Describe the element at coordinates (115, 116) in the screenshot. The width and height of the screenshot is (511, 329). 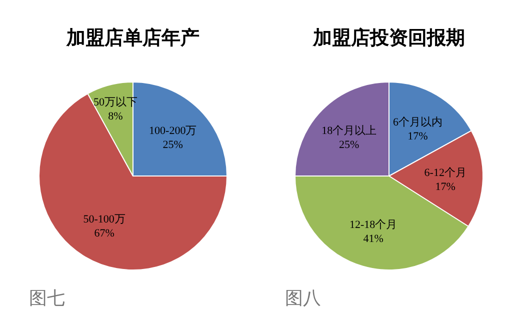
I see `data-label: 8%` at that location.